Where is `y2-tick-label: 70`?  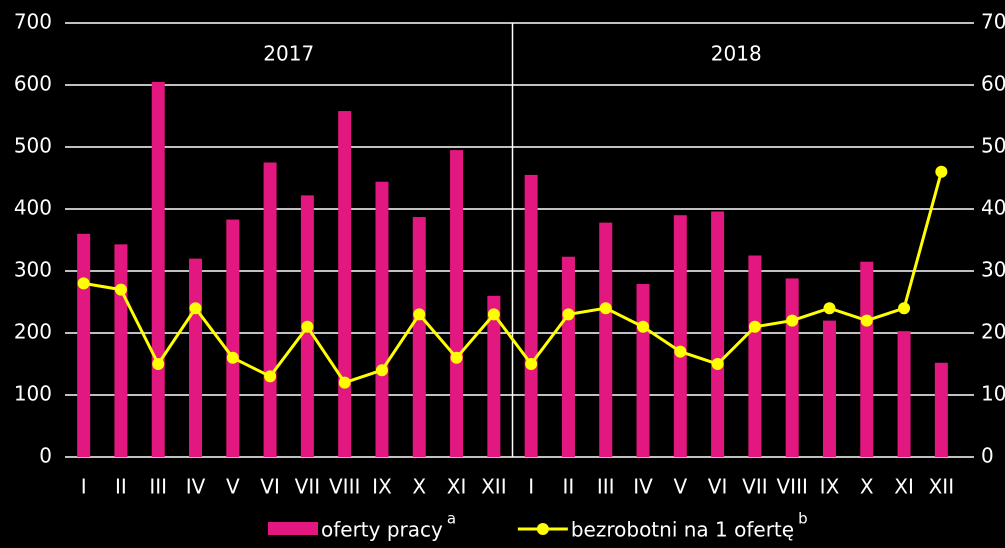 y2-tick-label: 70 is located at coordinates (993, 22).